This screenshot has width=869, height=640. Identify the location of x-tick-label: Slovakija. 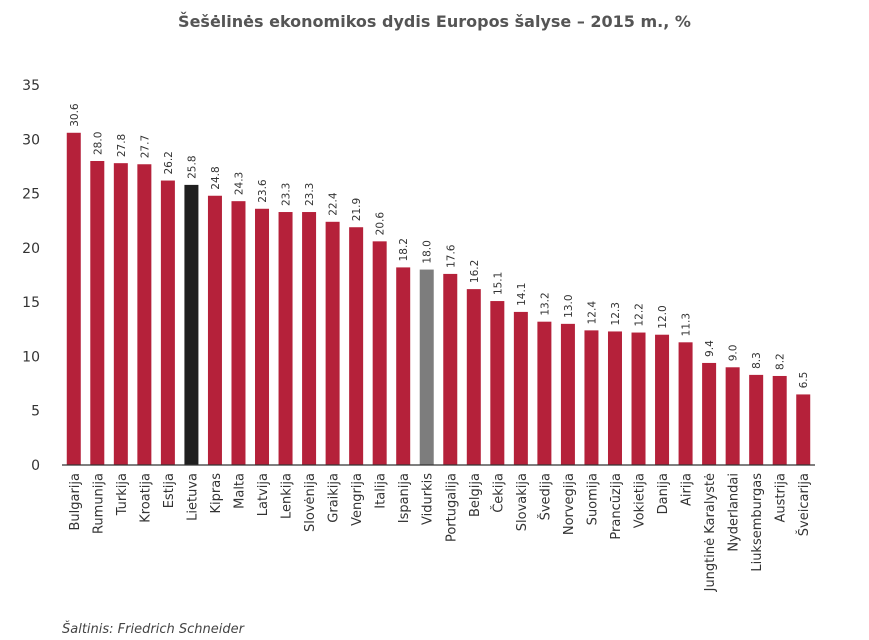
(522, 502).